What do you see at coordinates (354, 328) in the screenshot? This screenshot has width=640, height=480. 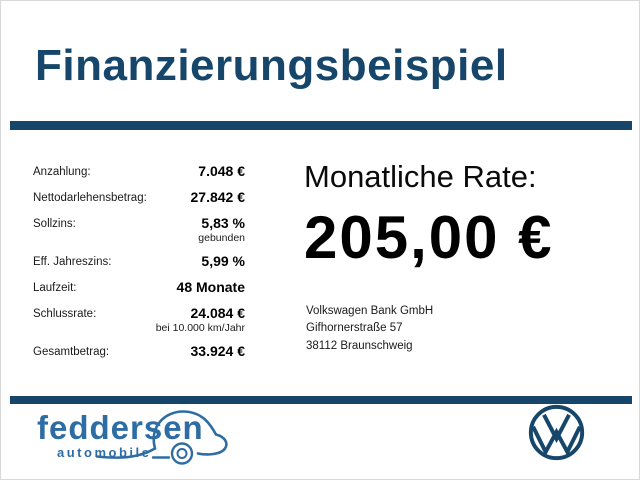 I see `bank-street: Gifhornerstraße 57` at bounding box center [354, 328].